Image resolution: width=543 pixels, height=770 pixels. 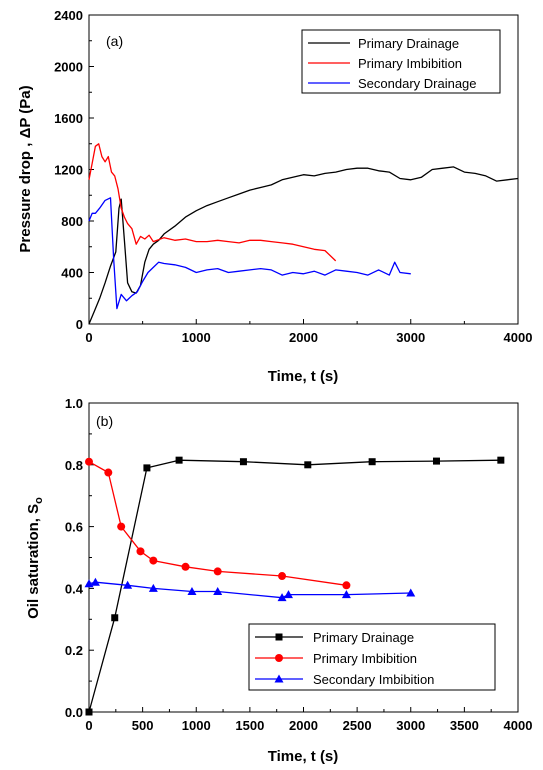 I want to click on legend-entry-secondary-imbibition: Secondary Imbibition, so click(x=344, y=679).